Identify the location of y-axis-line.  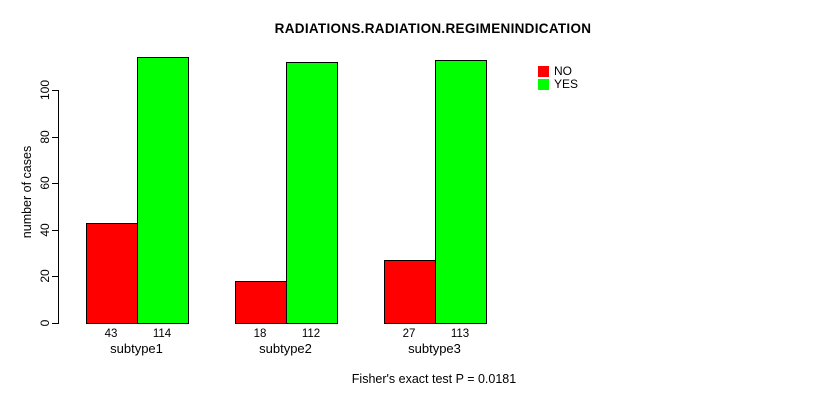
(58, 207).